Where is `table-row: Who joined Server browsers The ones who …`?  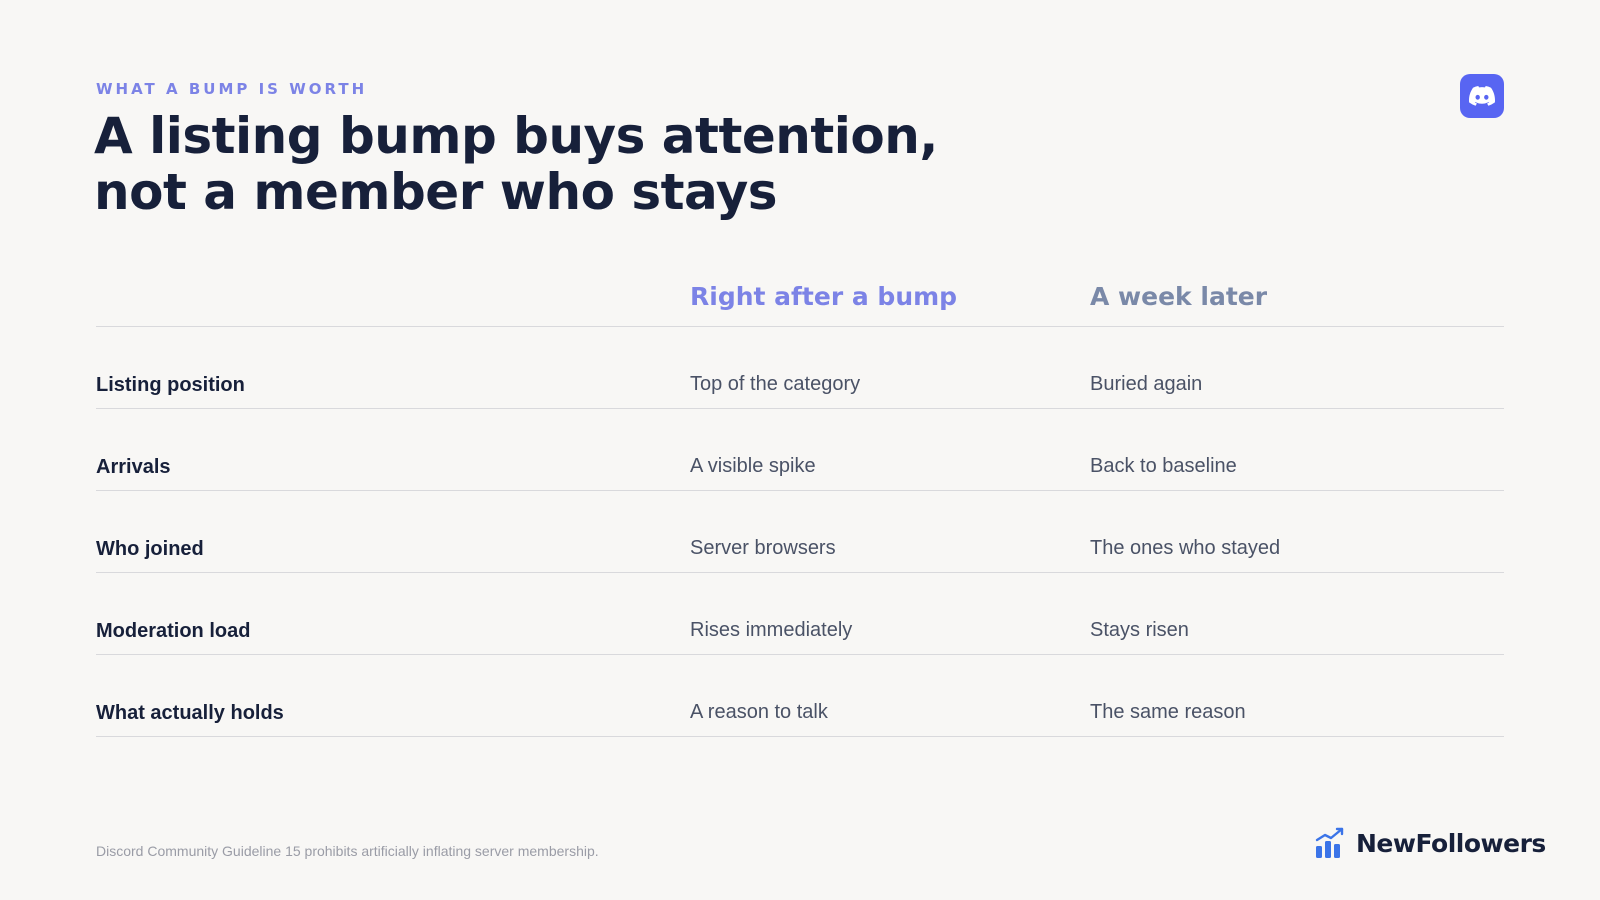 table-row: Who joined Server browsers The ones who … is located at coordinates (800, 532).